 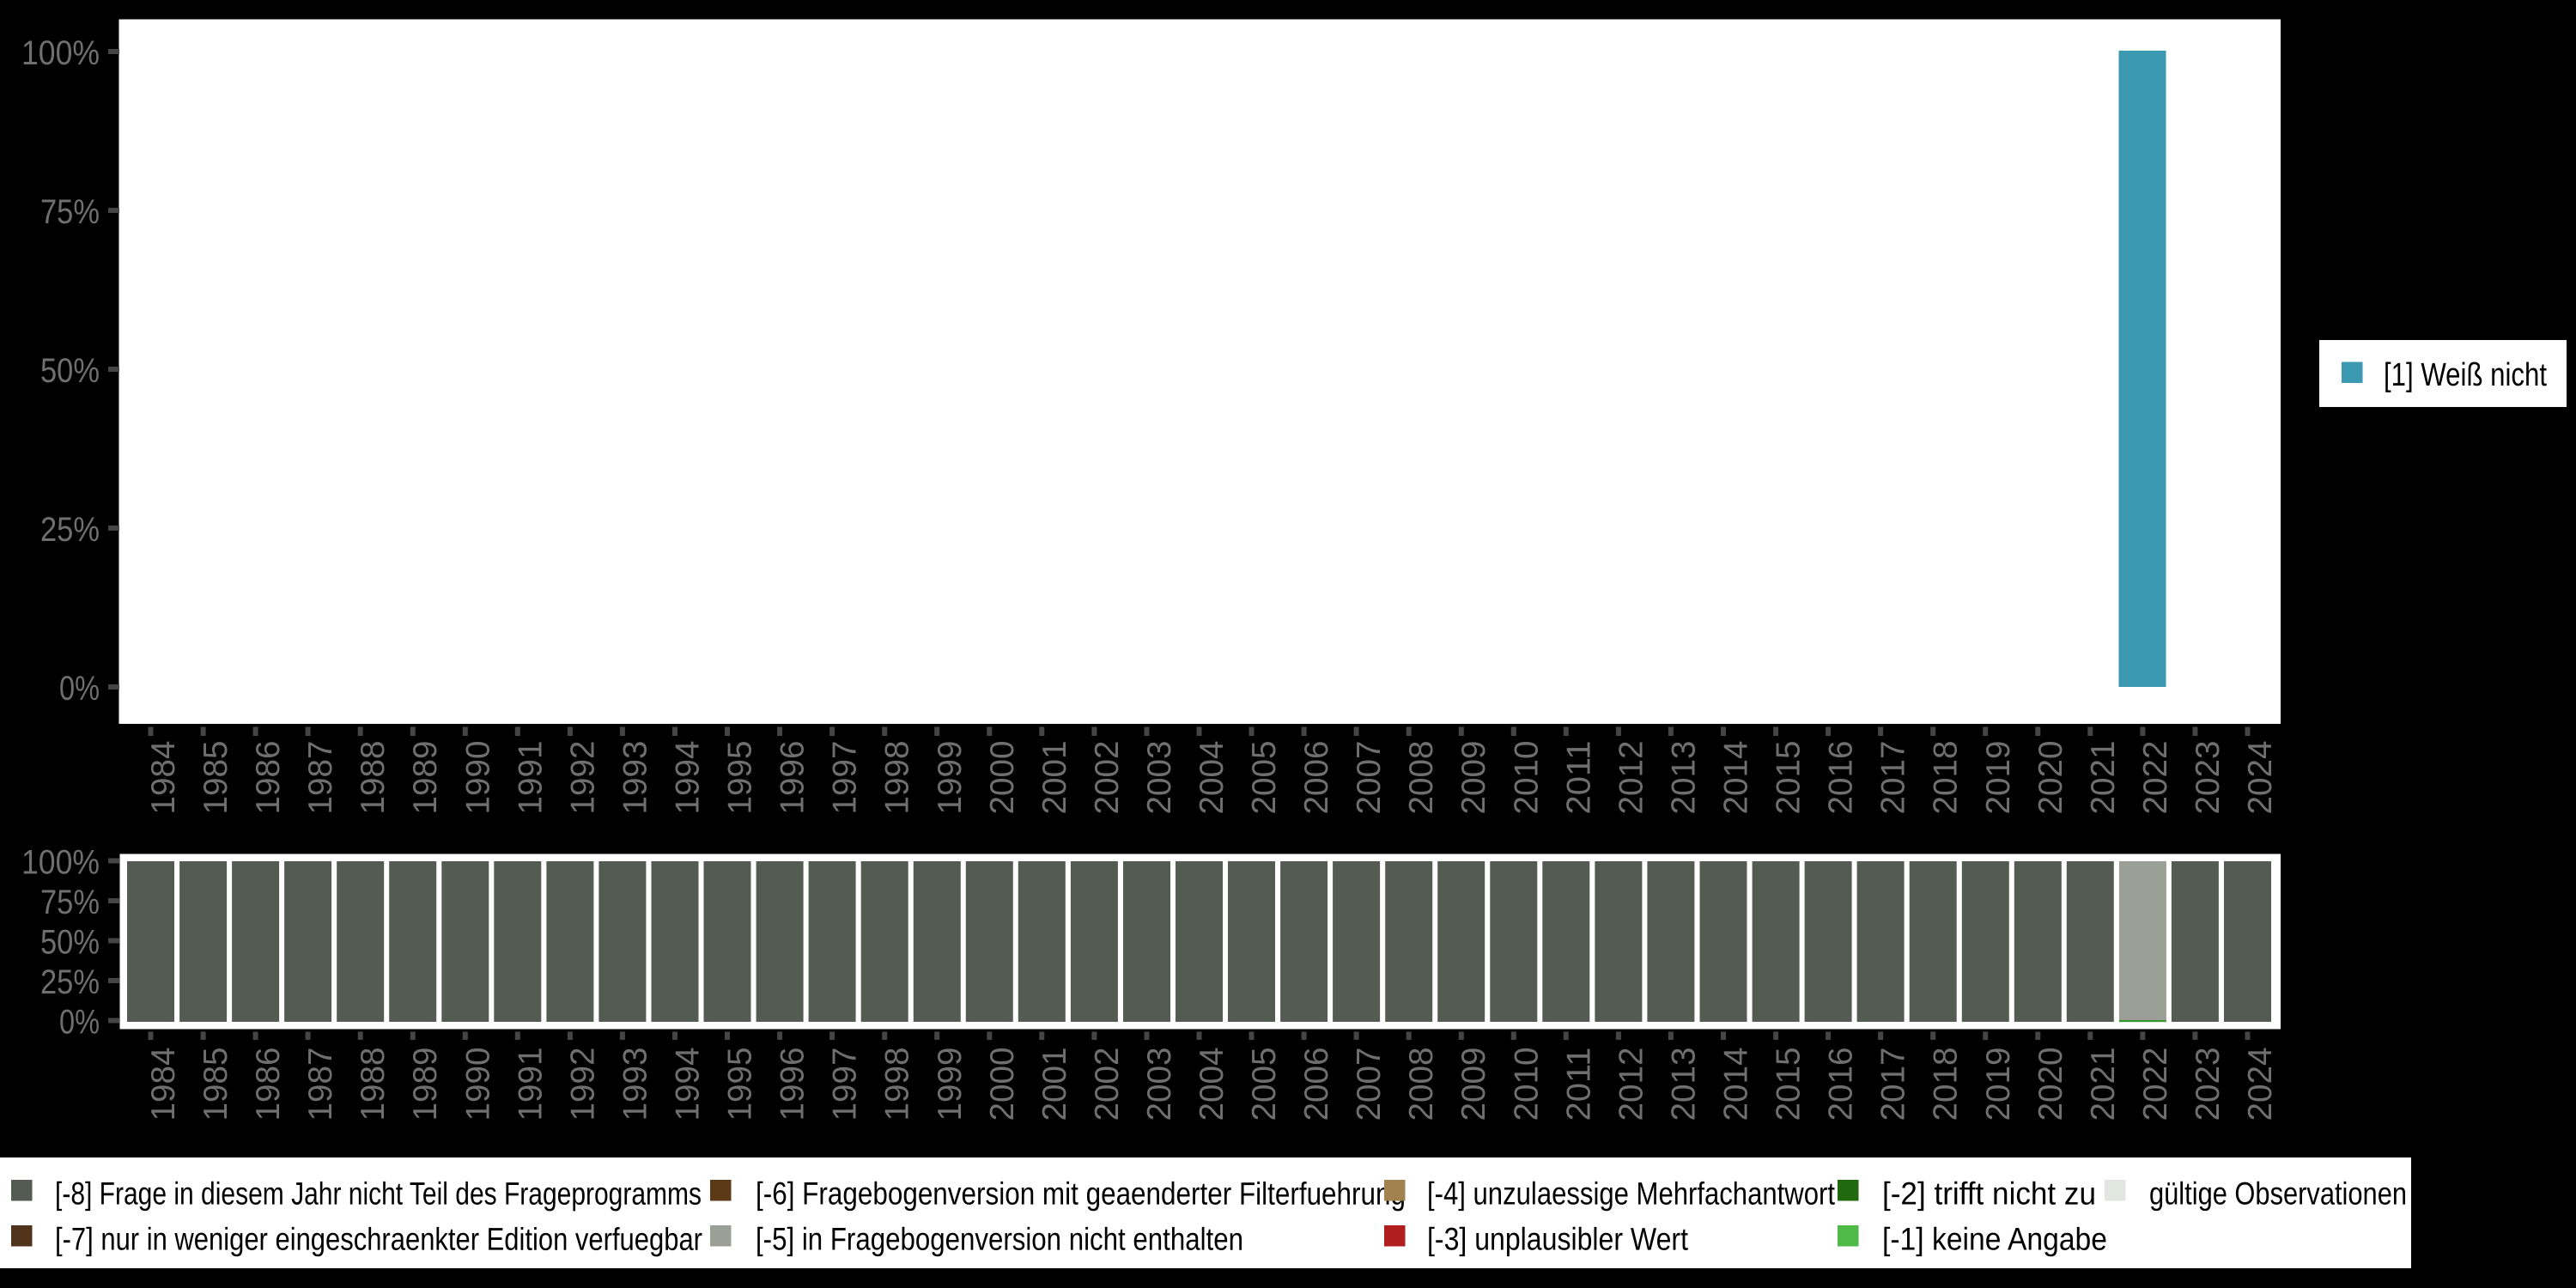 I want to click on svg-text: [-3] unplausibler Wert, so click(x=1558, y=1239).